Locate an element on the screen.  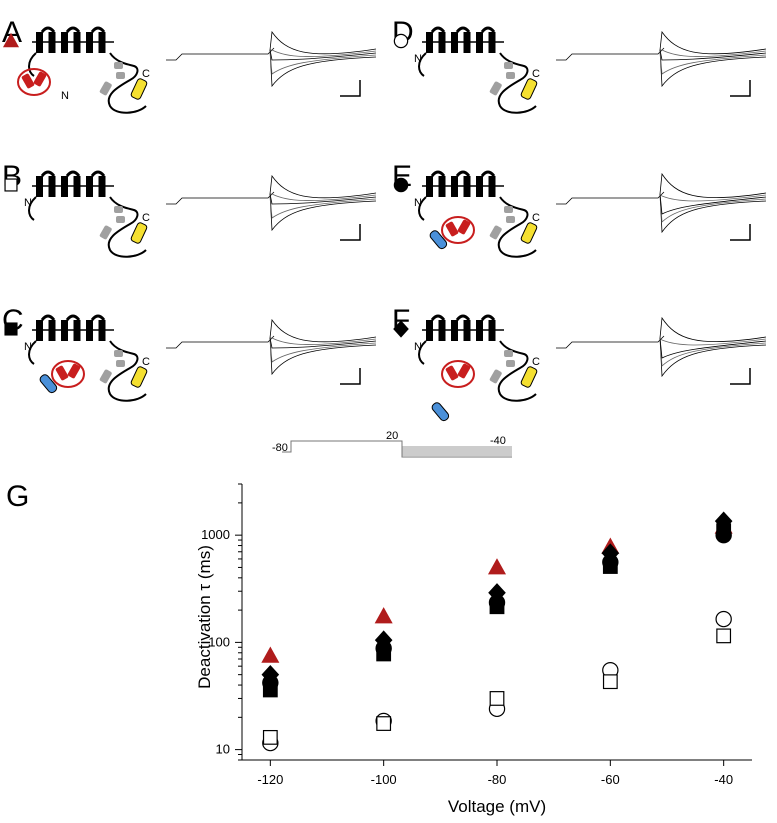
voltage-protocol: -80 20 -40 is located at coordinates (392, 444).